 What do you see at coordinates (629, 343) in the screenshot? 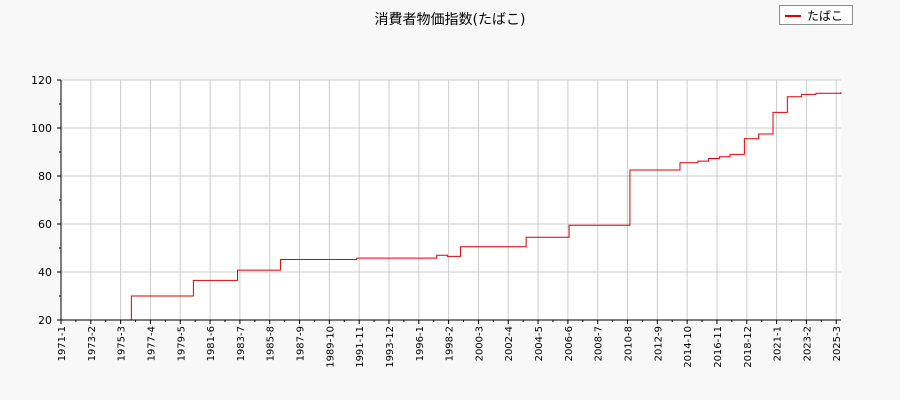
I see `x-tick-label: 2010-8` at bounding box center [629, 343].